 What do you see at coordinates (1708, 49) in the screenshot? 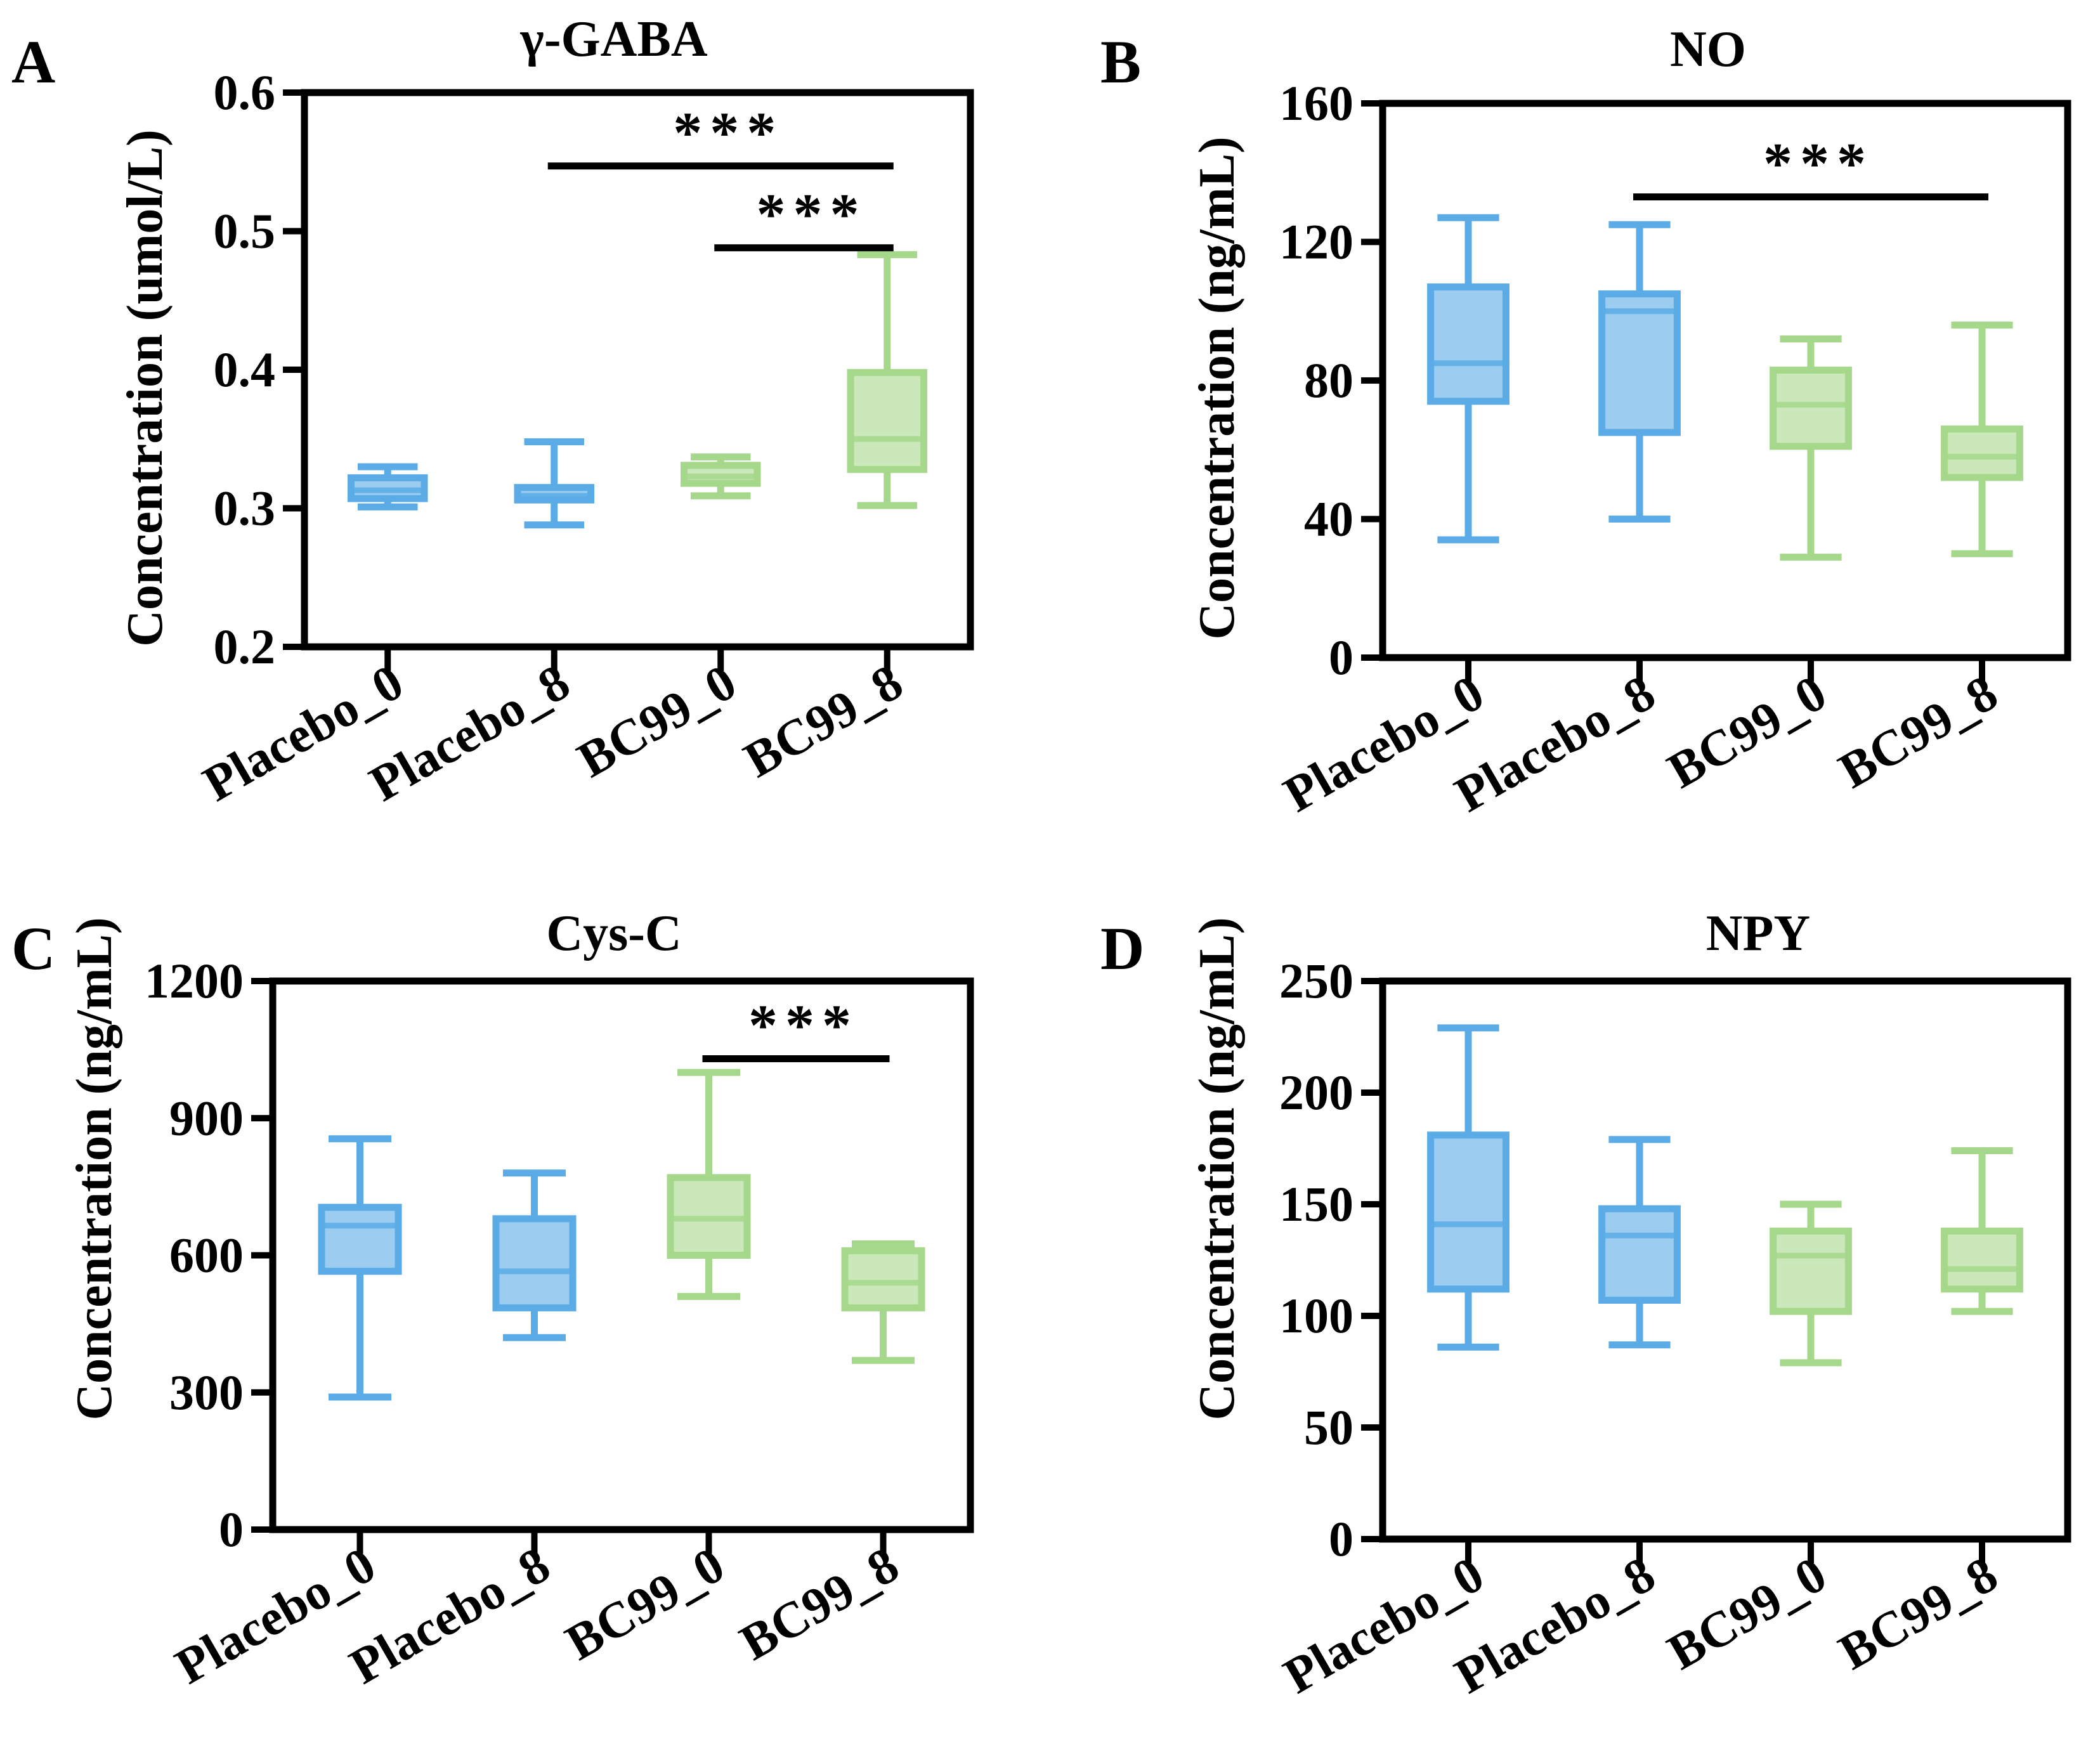
I see `chart-title: NO` at bounding box center [1708, 49].